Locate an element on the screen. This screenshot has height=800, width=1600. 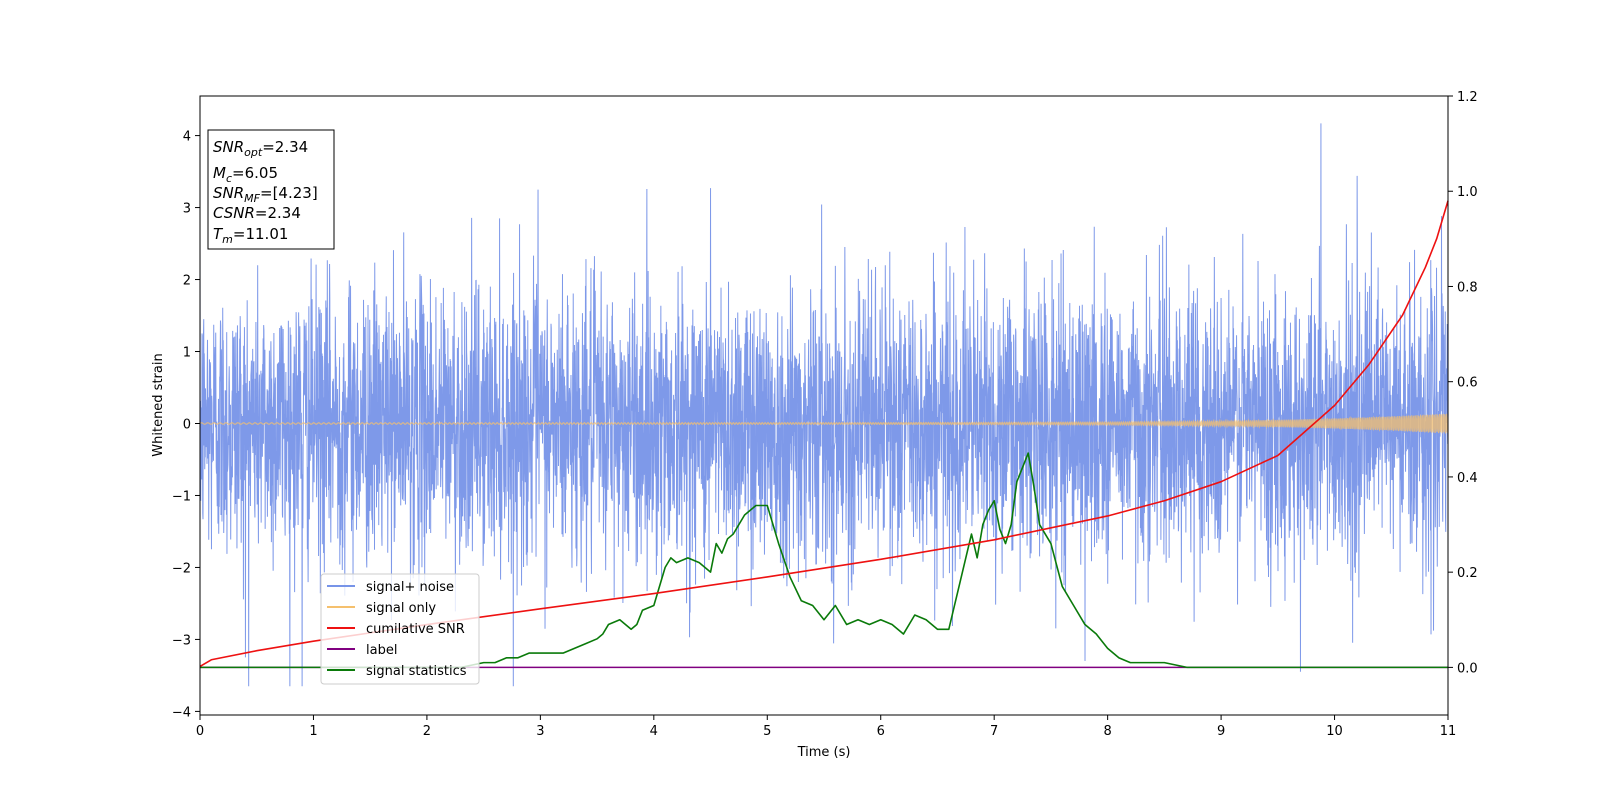
y-tick-label: −3 is located at coordinates (181, 640).